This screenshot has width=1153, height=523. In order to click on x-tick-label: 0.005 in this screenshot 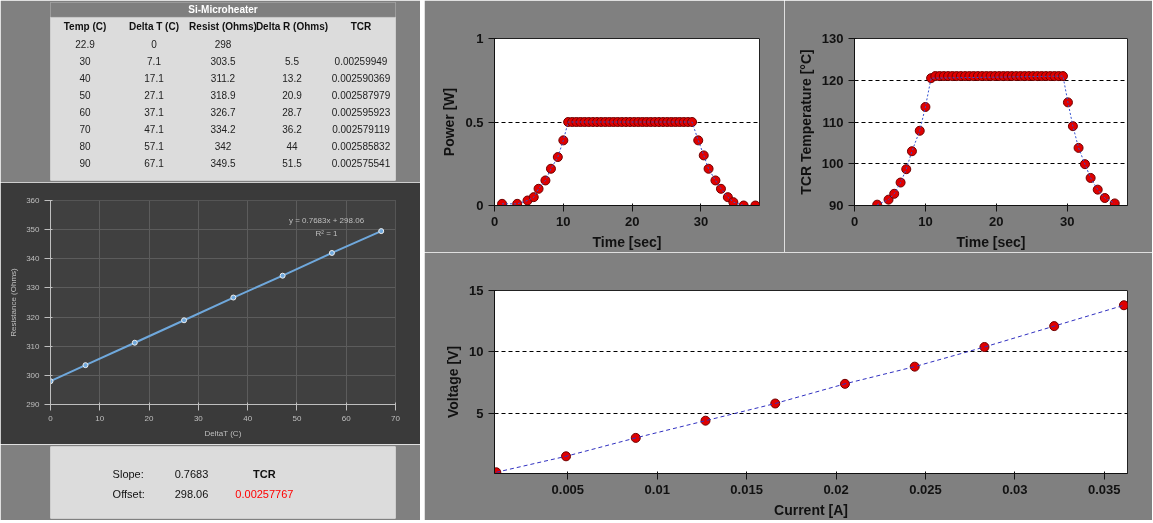, I will do `click(568, 489)`.